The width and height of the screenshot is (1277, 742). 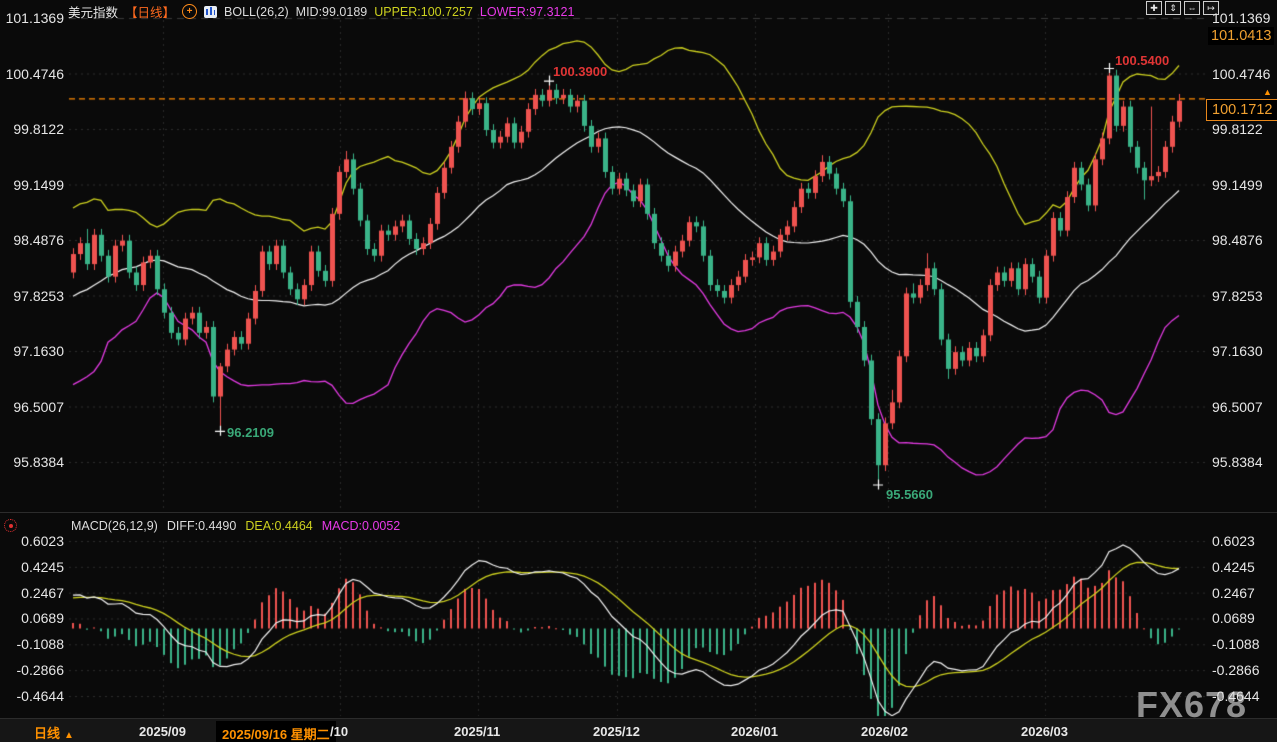 What do you see at coordinates (909, 494) in the screenshot?
I see `price-annotation: 95.5660` at bounding box center [909, 494].